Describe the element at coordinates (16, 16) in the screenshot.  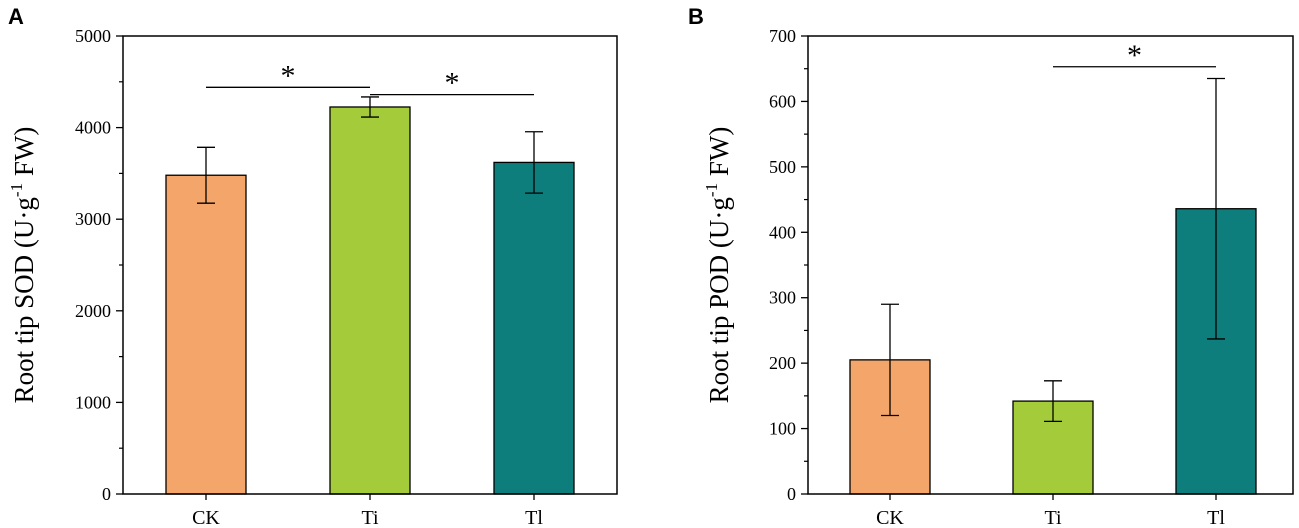
I see `panel-letter-a: A` at that location.